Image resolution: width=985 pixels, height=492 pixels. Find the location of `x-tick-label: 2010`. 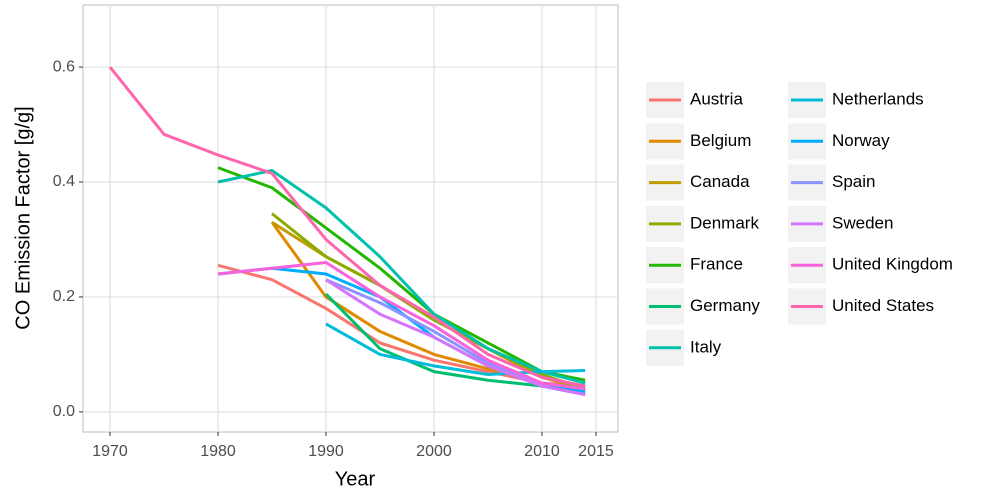

x-tick-label: 2010 is located at coordinates (542, 451).